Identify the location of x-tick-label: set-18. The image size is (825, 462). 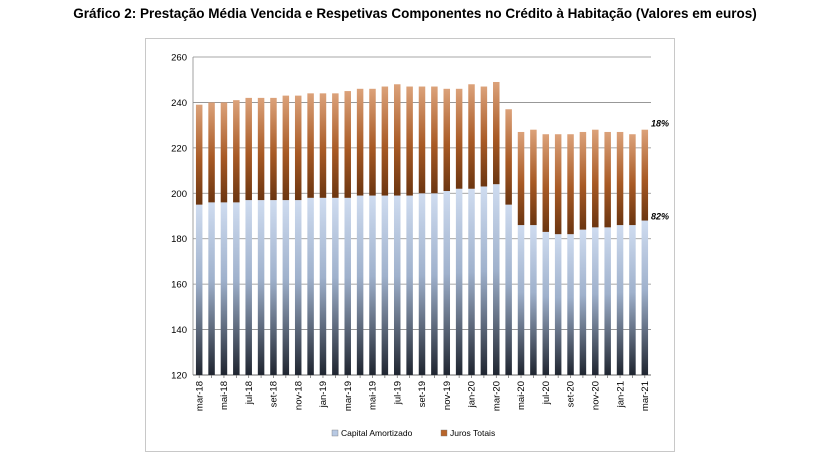
(274, 394).